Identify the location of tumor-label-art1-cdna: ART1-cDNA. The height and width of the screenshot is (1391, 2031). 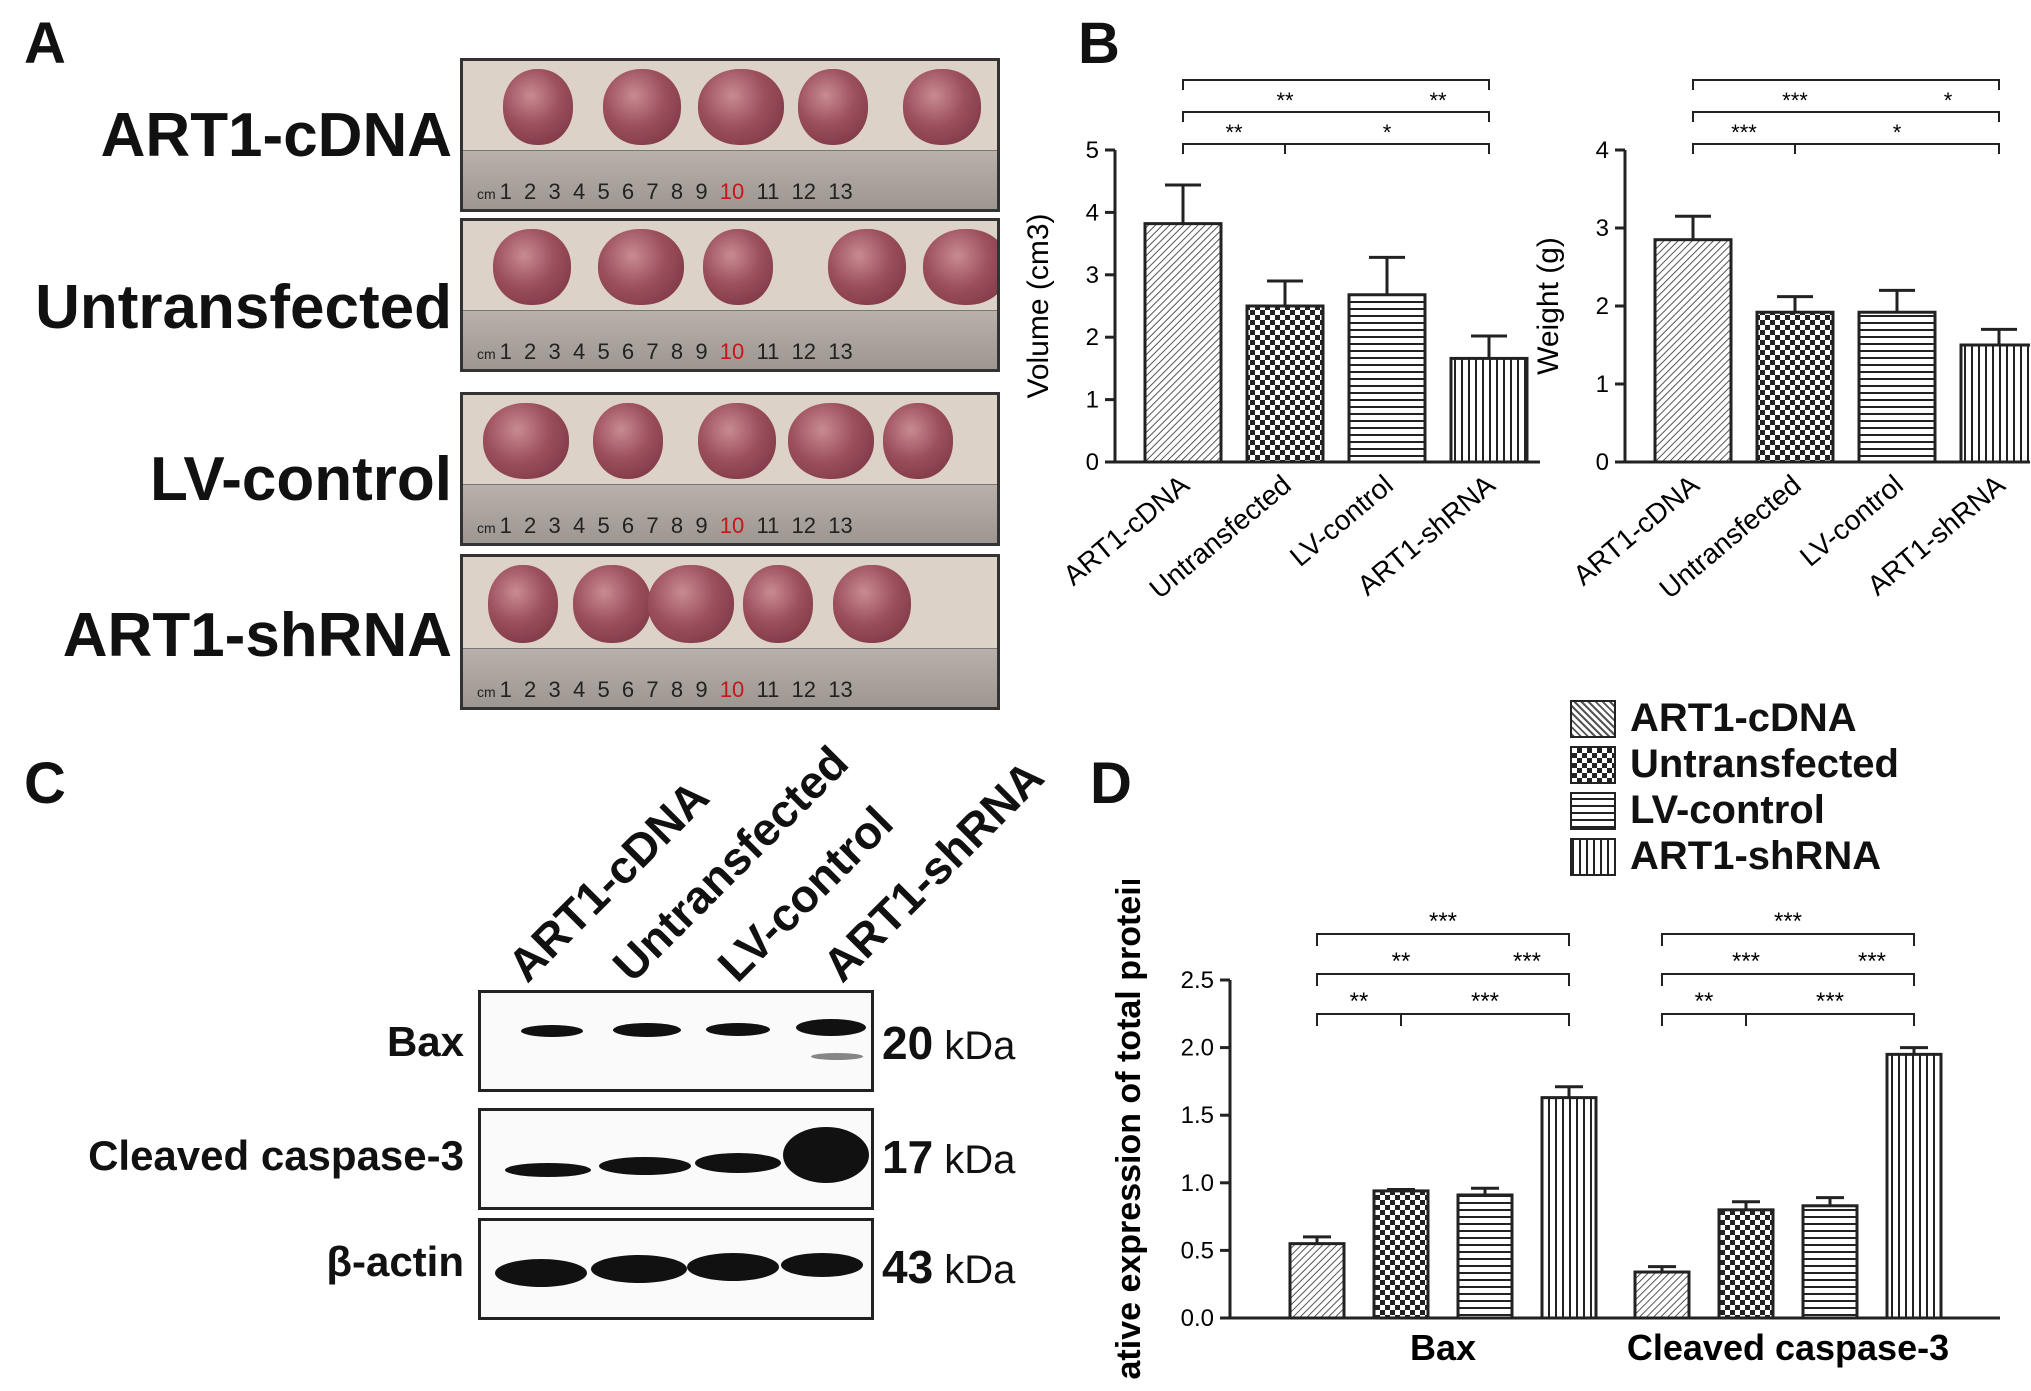
(276, 135).